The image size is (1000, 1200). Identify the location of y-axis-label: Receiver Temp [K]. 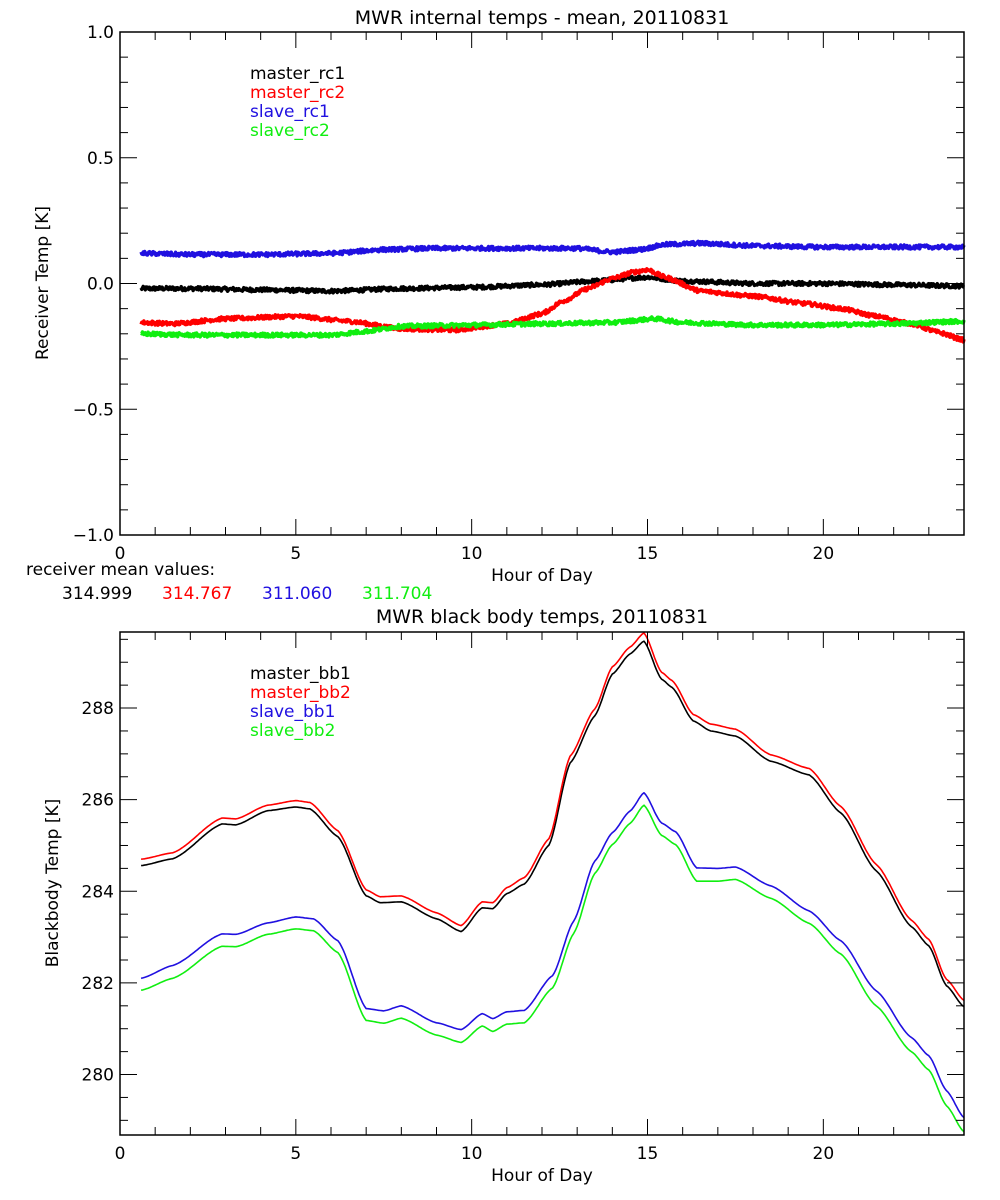
(43, 283).